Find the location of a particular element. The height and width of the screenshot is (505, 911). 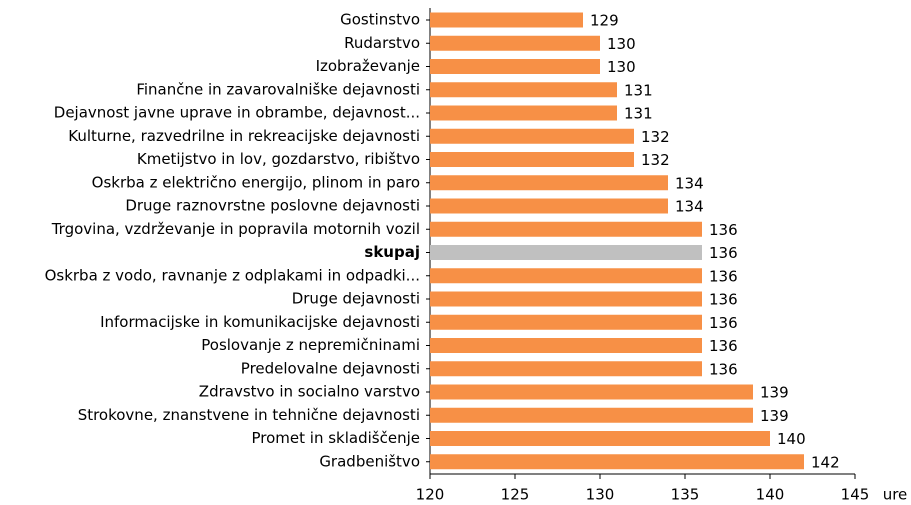

y-tick-label: Gradbeništvo is located at coordinates (369, 461).